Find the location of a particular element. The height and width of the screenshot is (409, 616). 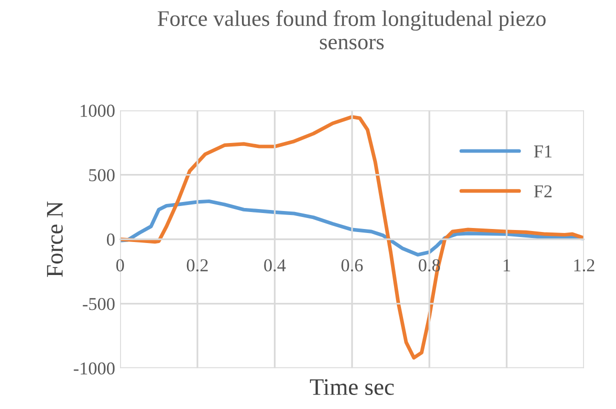

line-series is located at coordinates (352, 228).